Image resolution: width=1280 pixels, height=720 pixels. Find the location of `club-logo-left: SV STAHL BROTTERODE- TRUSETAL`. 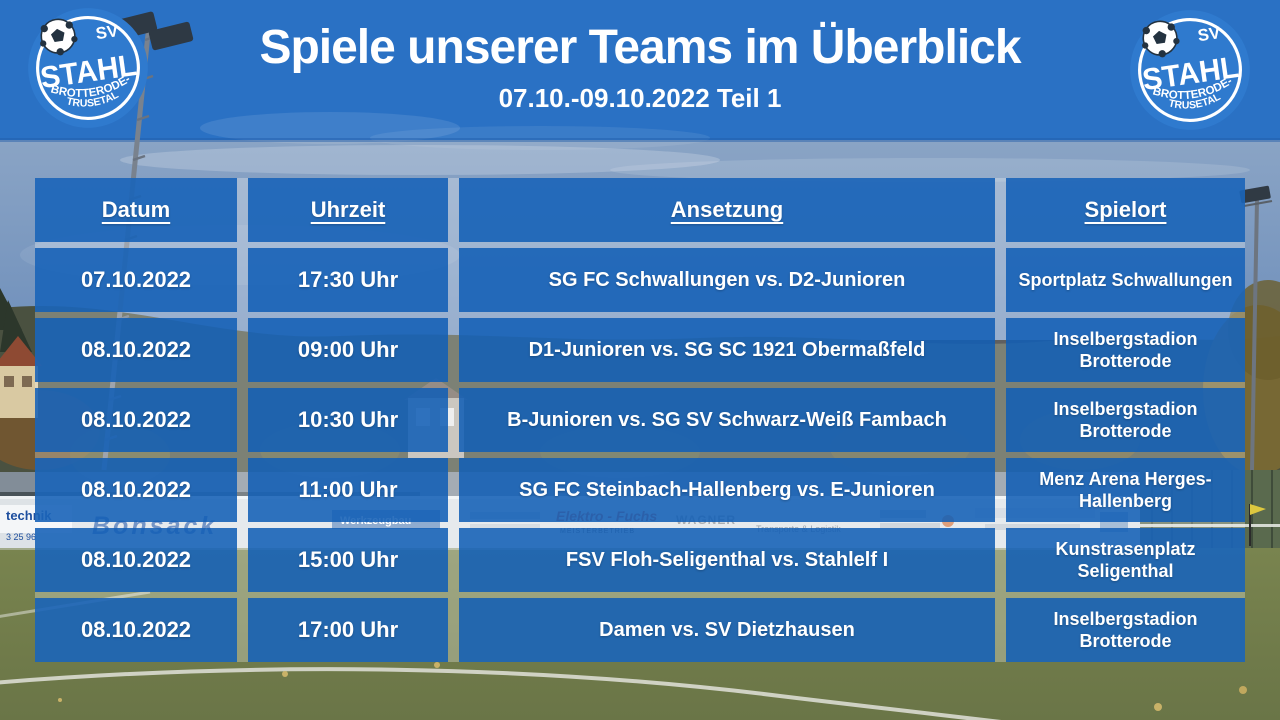

club-logo-left: SV STAHL BROTTERODE- TRUSETAL is located at coordinates (88, 68).